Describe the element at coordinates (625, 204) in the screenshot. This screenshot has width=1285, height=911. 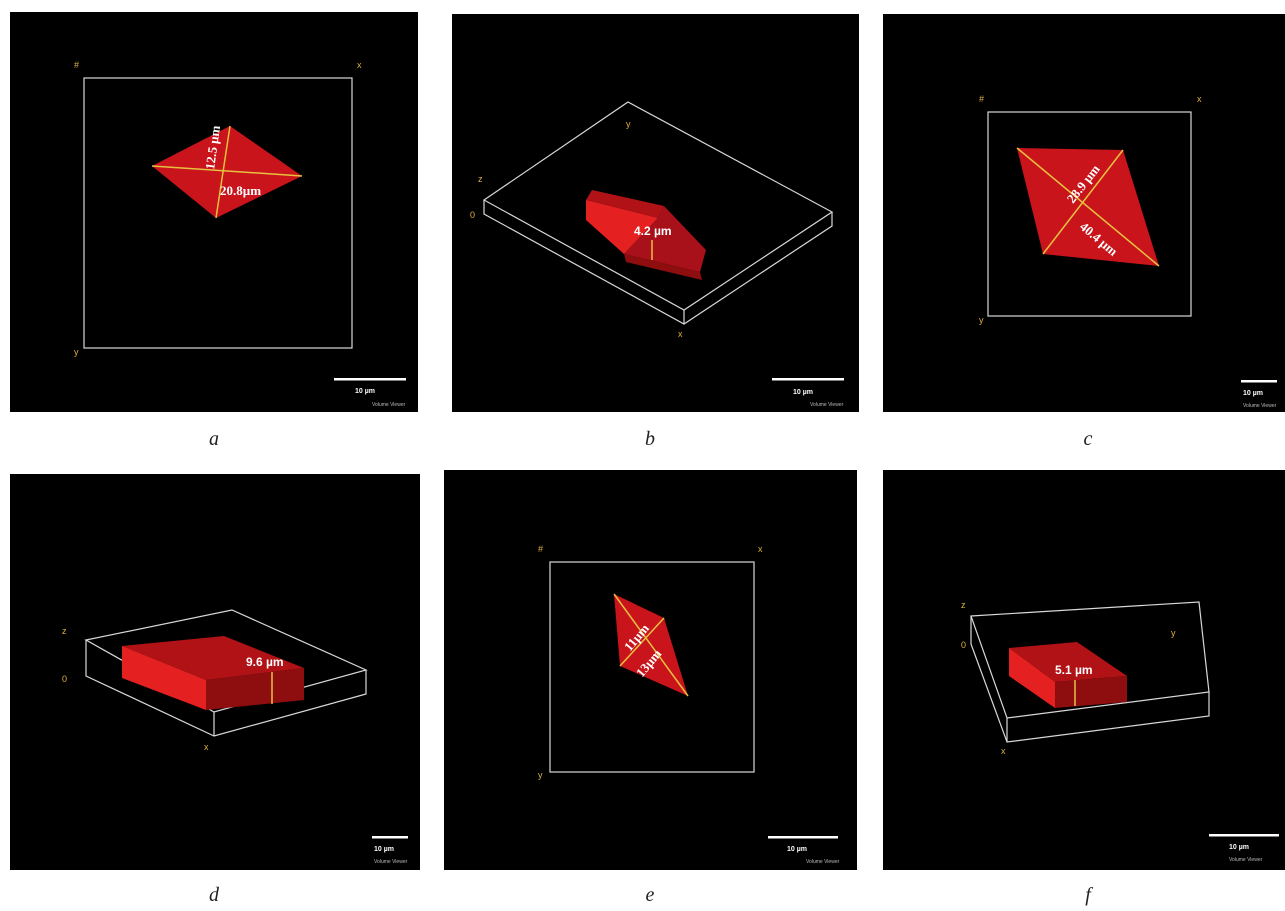
I see `crystal-top-edge` at that location.